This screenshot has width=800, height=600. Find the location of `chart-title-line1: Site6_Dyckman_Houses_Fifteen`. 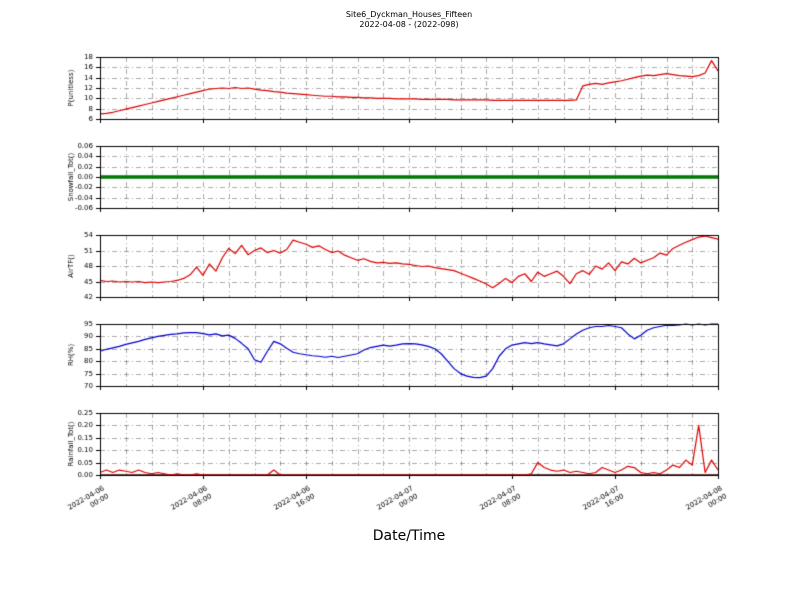

chart-title-line1: Site6_Dyckman_Houses_Fifteen is located at coordinates (409, 14).